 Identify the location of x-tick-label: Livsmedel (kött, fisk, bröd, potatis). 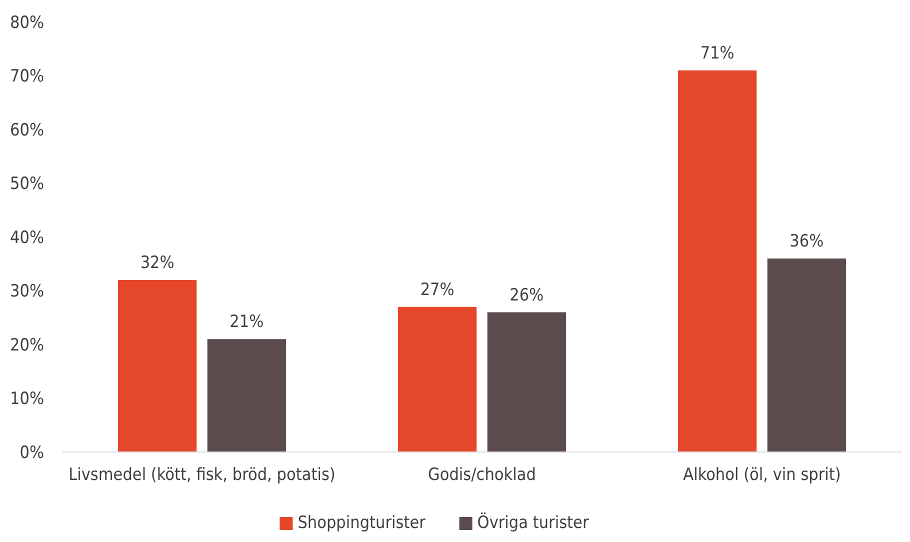
(202, 475).